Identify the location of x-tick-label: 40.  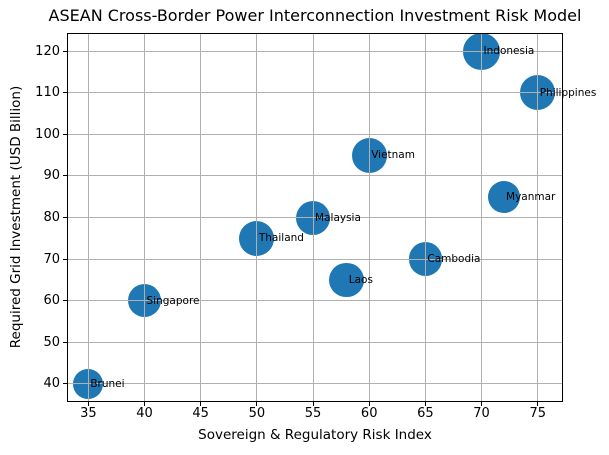
(144, 413).